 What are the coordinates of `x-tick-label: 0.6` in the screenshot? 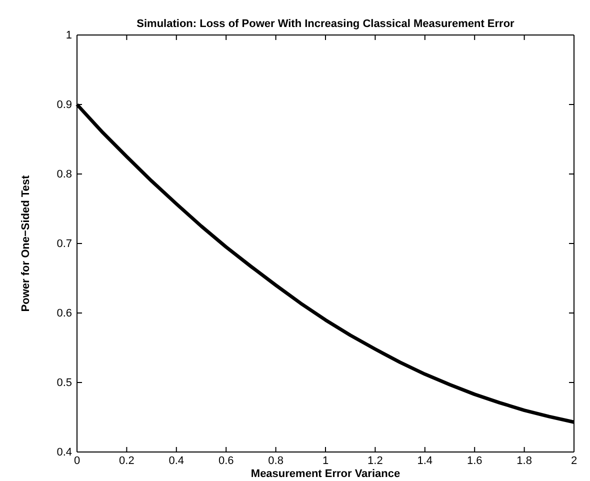 It's located at (226, 460).